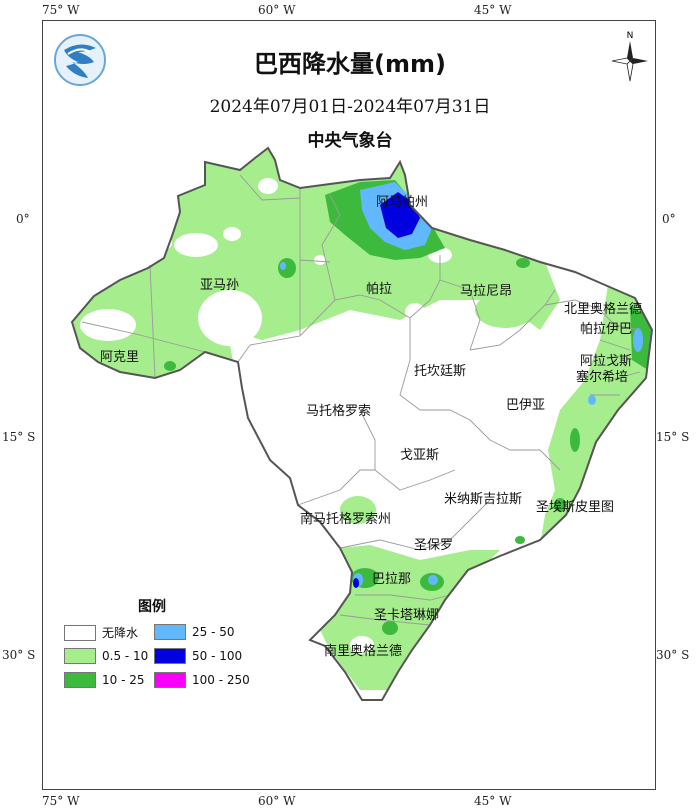  I want to click on legend-title: 图例, so click(152, 607).